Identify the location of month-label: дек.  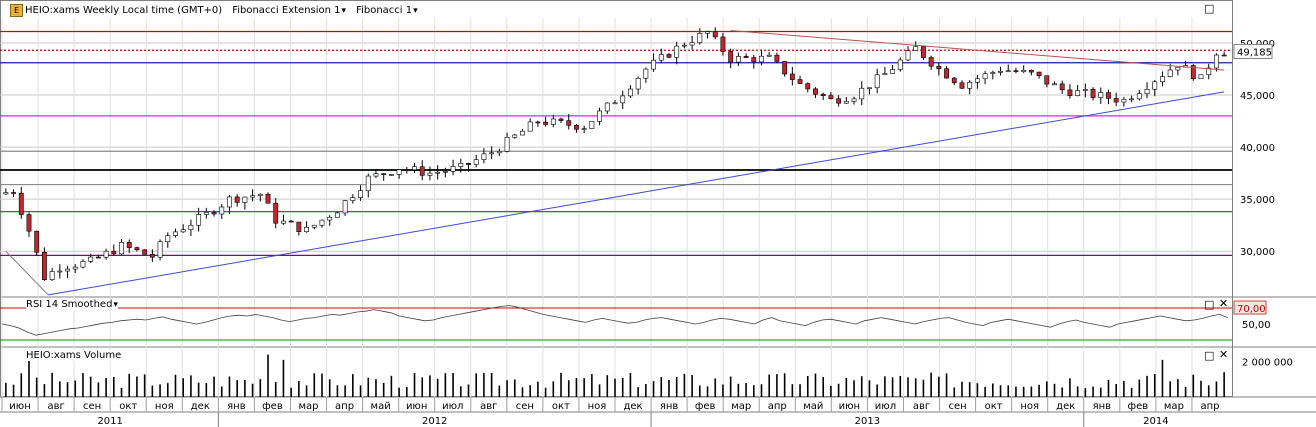
(200, 406).